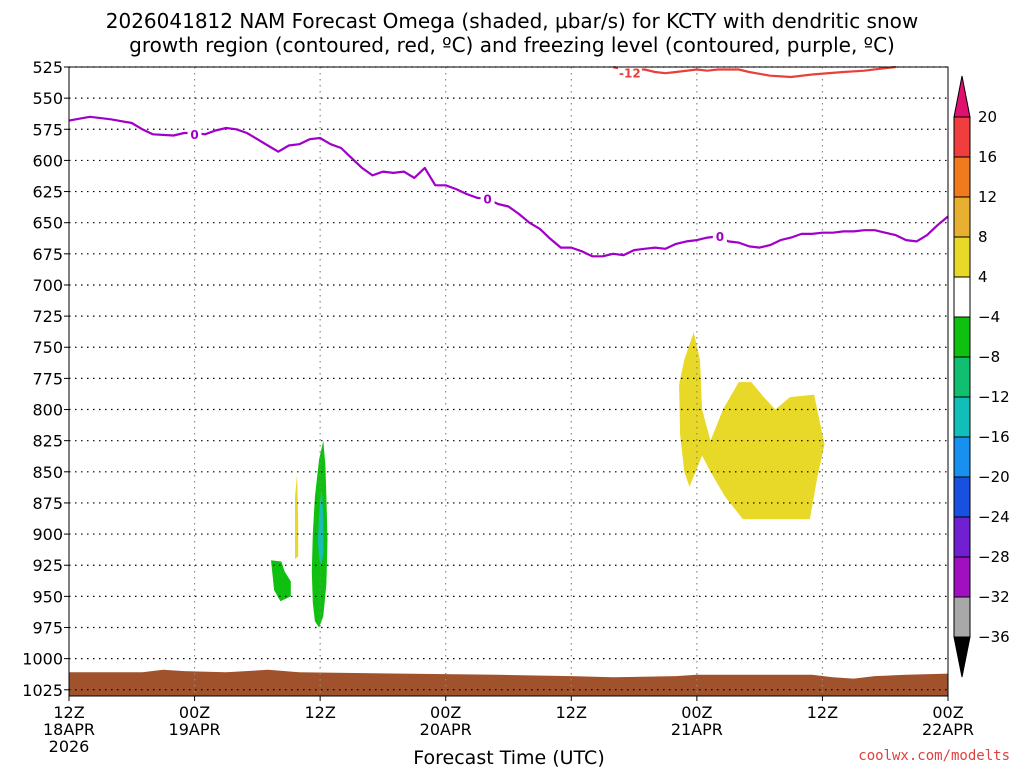 The height and width of the screenshot is (768, 1024). I want to click on colorbar-label-9: −20, so click(994, 477).